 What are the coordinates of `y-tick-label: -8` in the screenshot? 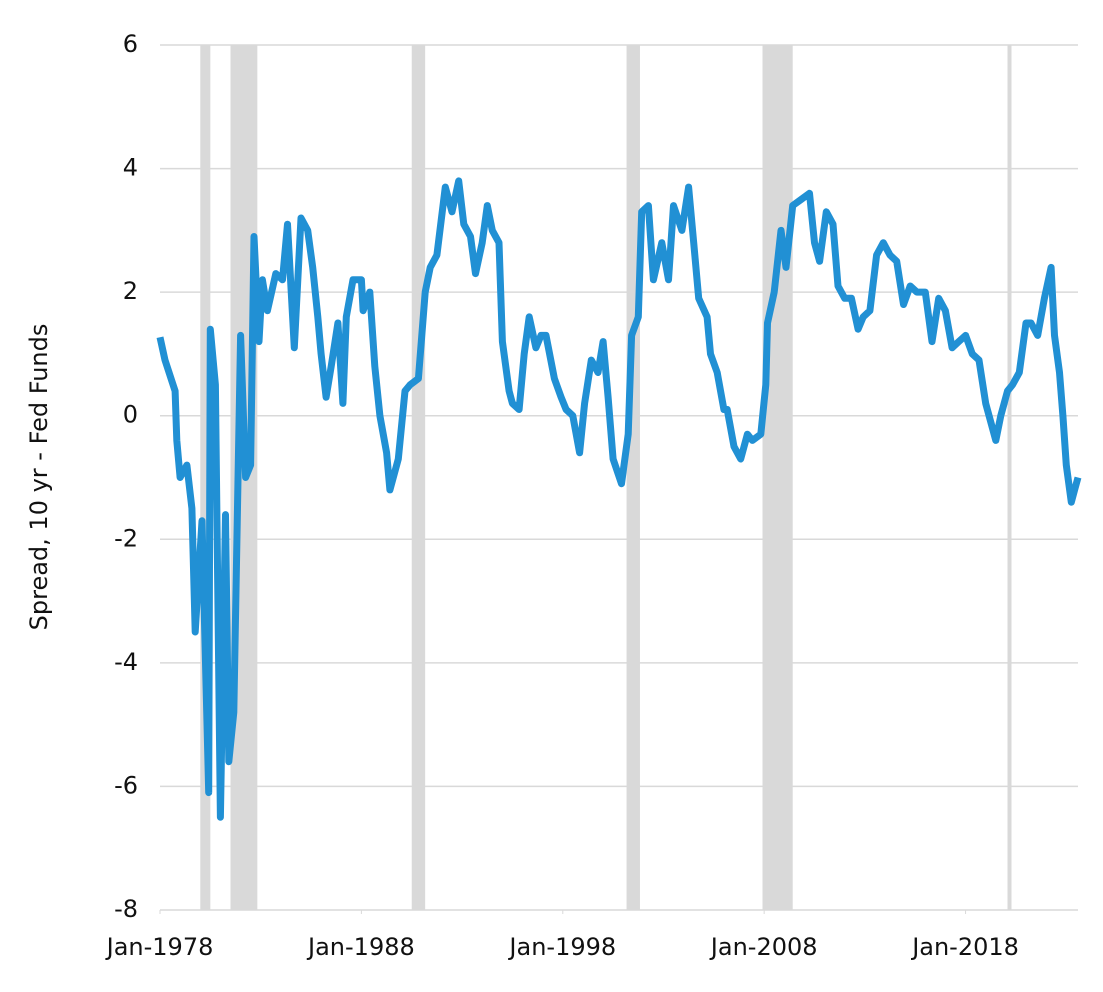 It's located at (126, 909).